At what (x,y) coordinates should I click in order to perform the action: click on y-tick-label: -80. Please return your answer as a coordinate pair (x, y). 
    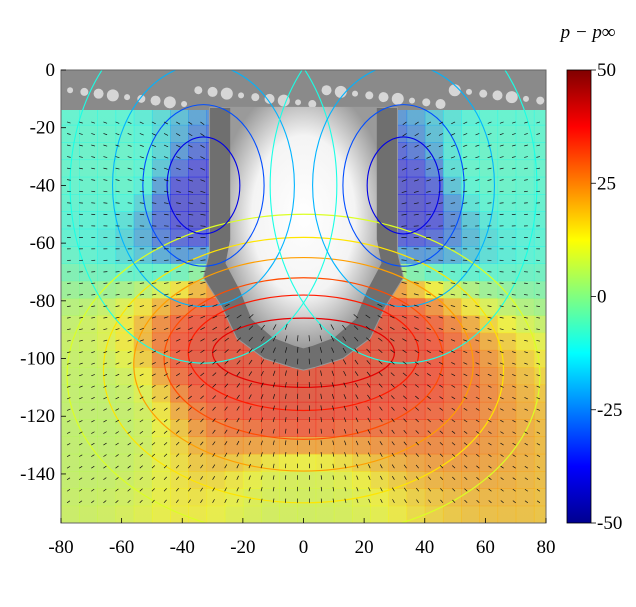
    Looking at the image, I should click on (42, 301).